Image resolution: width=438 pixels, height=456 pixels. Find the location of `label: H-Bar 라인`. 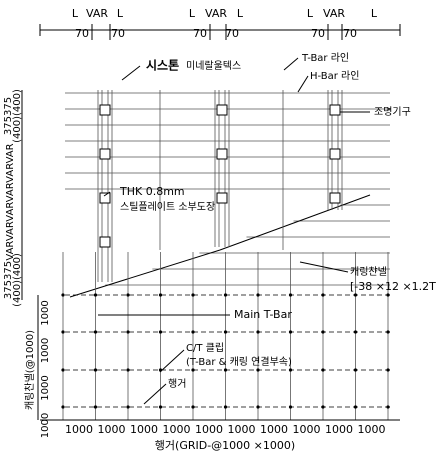

label: H-Bar 라인 is located at coordinates (334, 76).